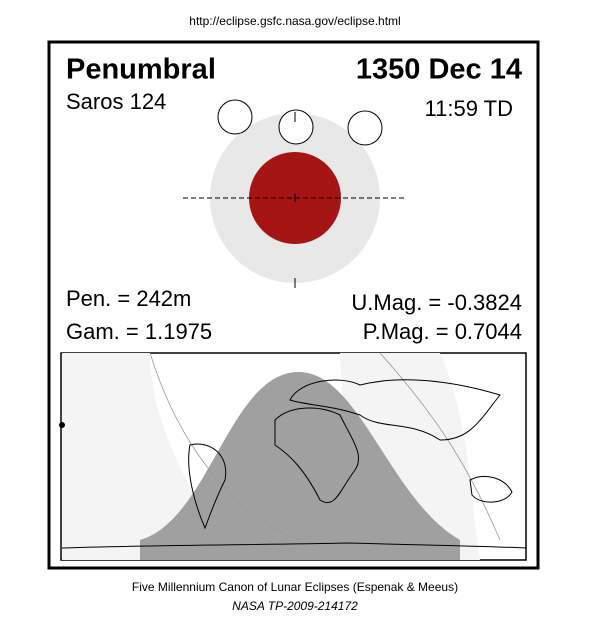 Image resolution: width=601 pixels, height=640 pixels. I want to click on antarctica, so click(294, 545).